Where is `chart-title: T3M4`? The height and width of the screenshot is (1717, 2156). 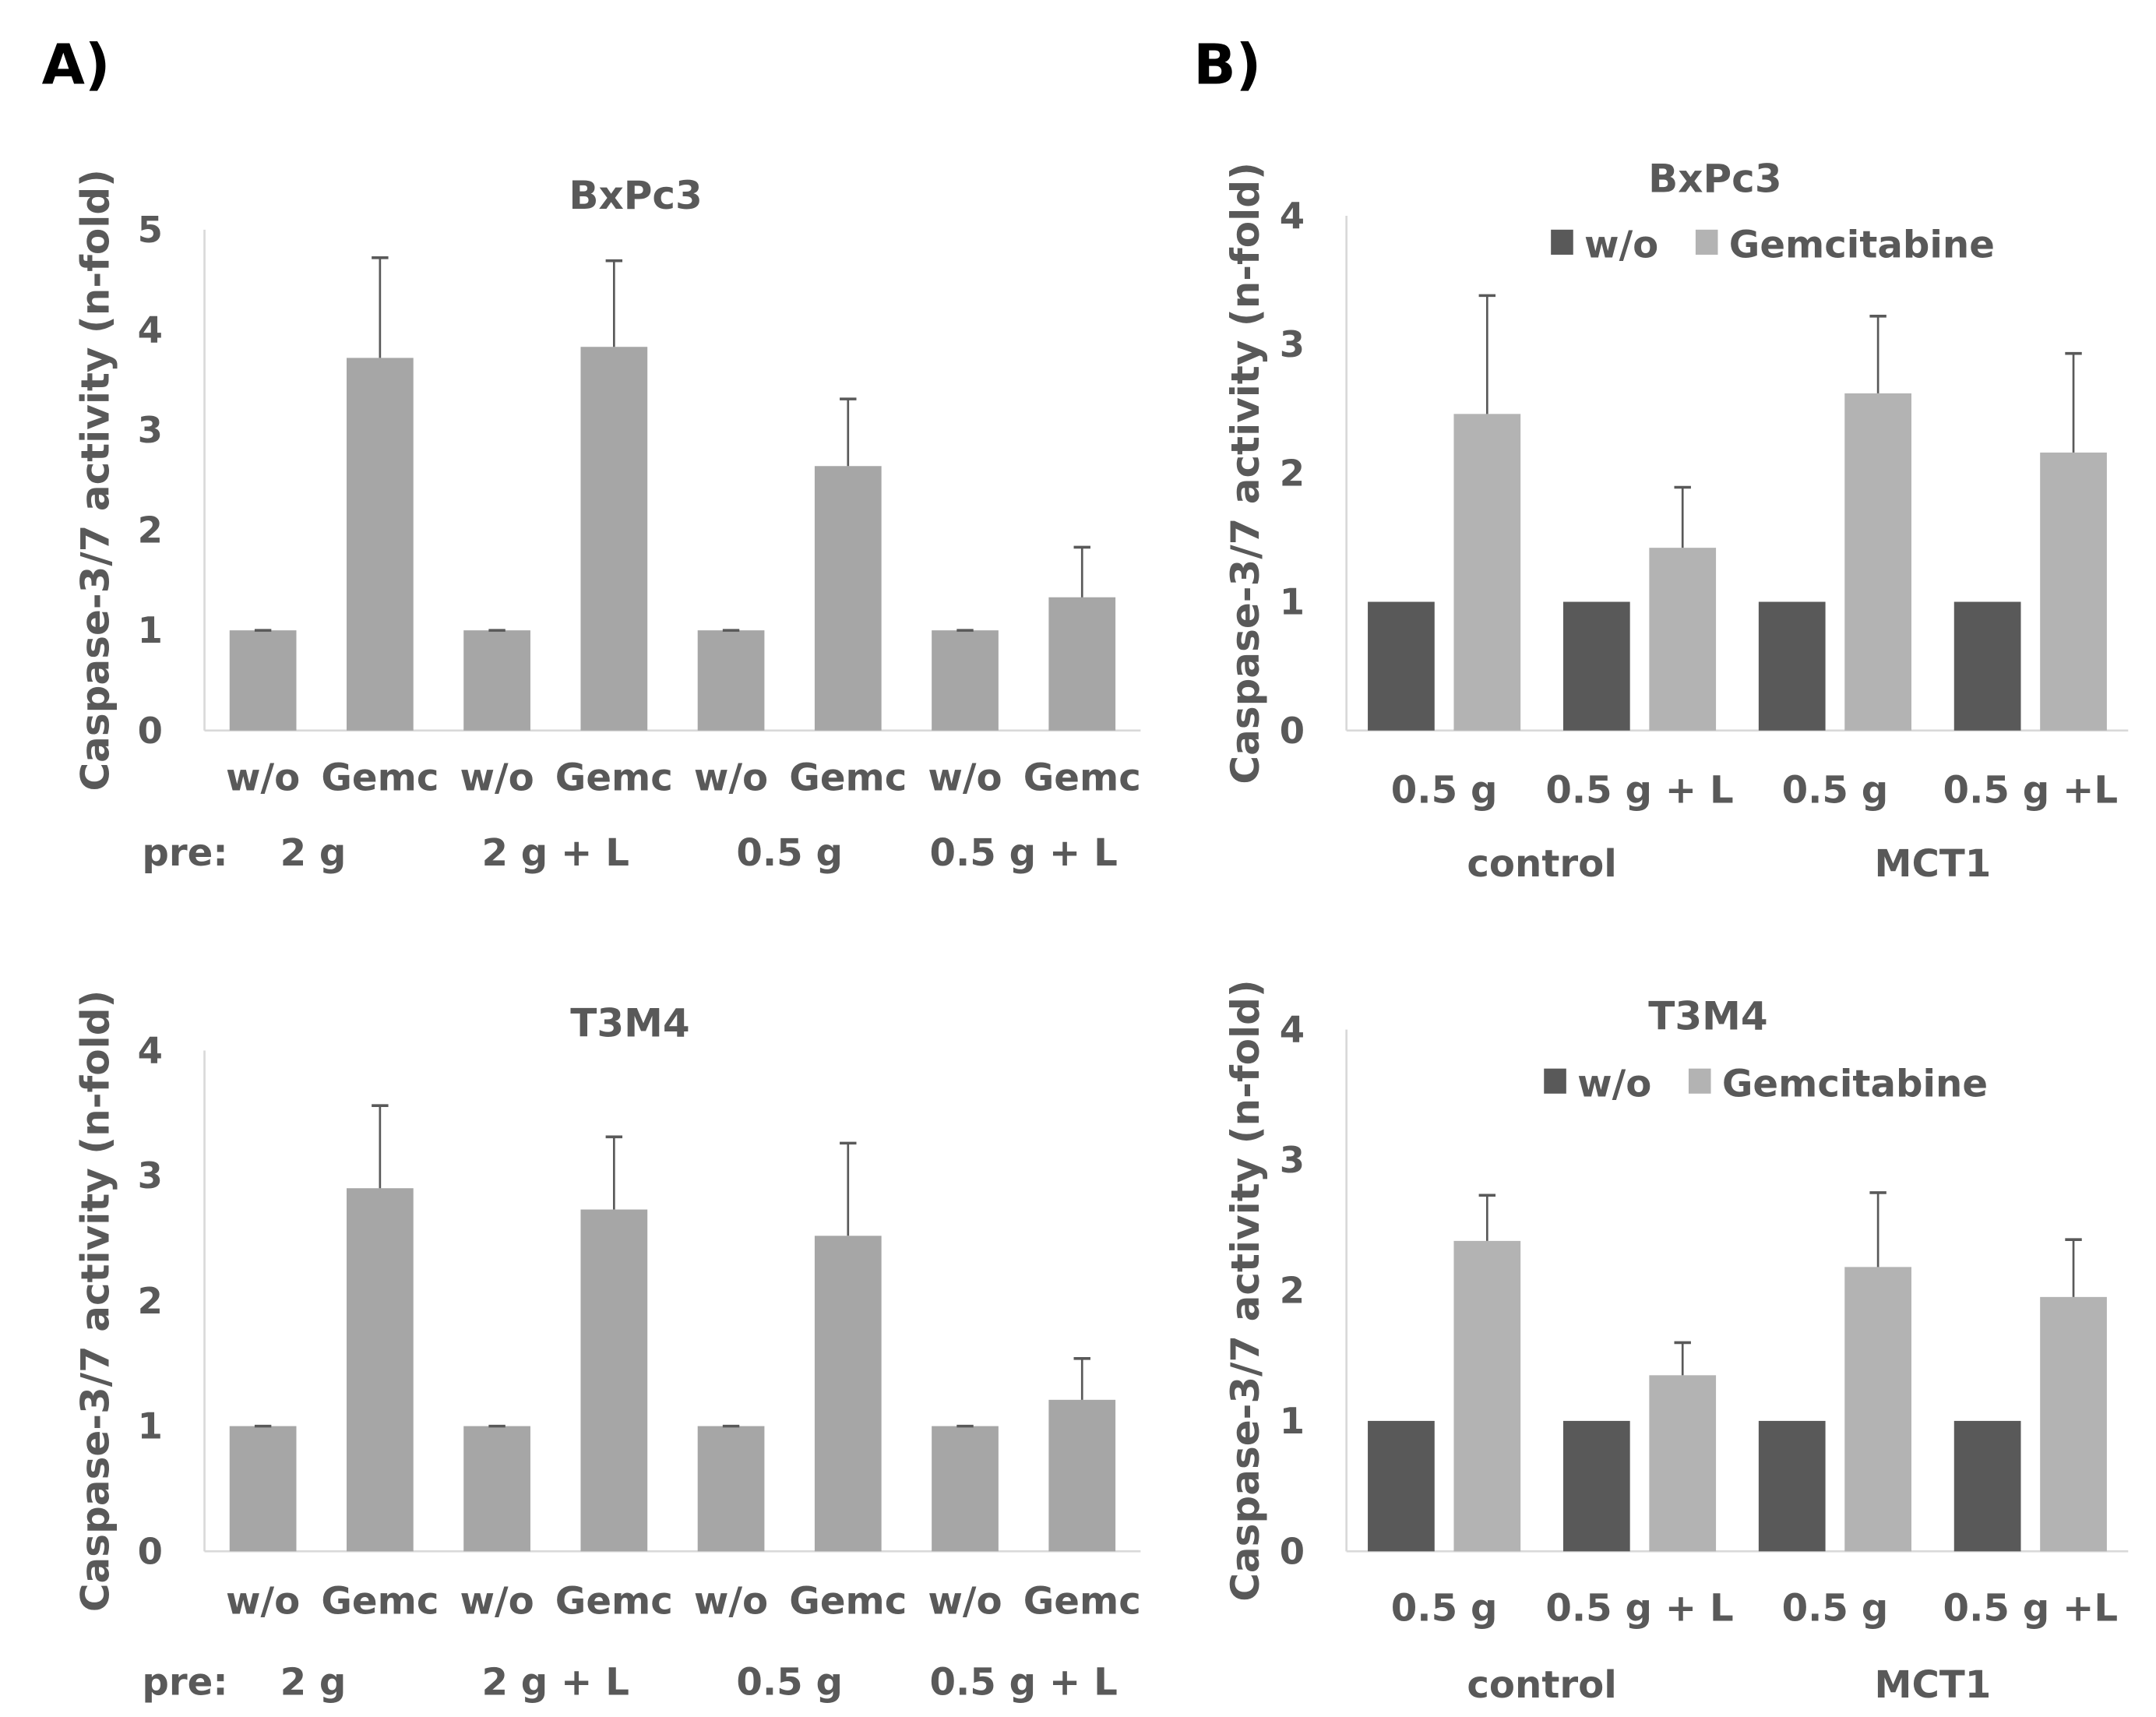
chart-title: T3M4 is located at coordinates (629, 1023).